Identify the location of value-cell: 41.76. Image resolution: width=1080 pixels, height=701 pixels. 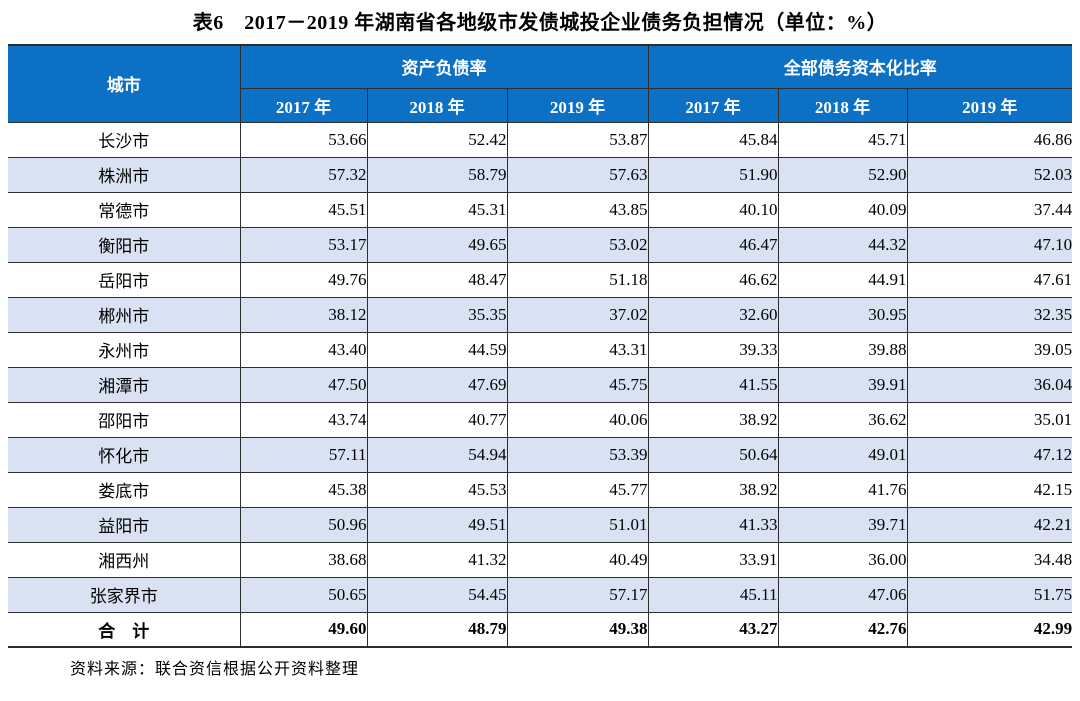
(843, 489).